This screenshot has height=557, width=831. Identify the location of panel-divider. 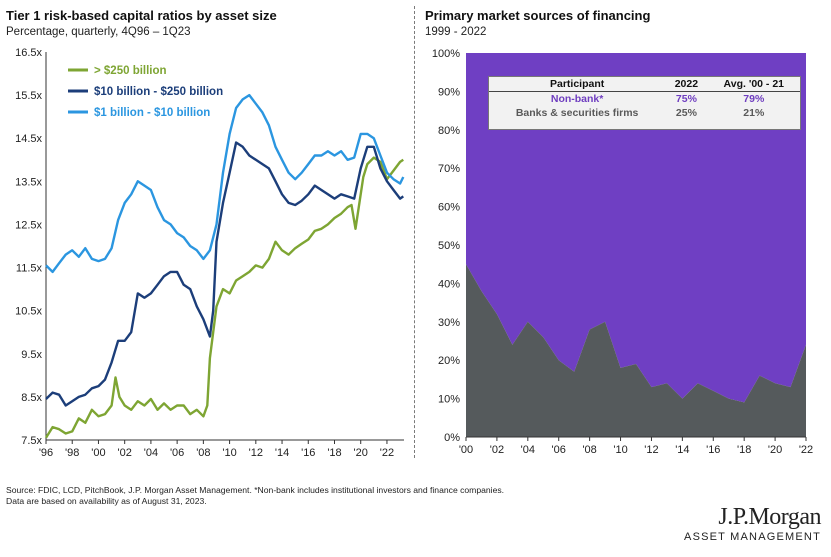
(414, 232).